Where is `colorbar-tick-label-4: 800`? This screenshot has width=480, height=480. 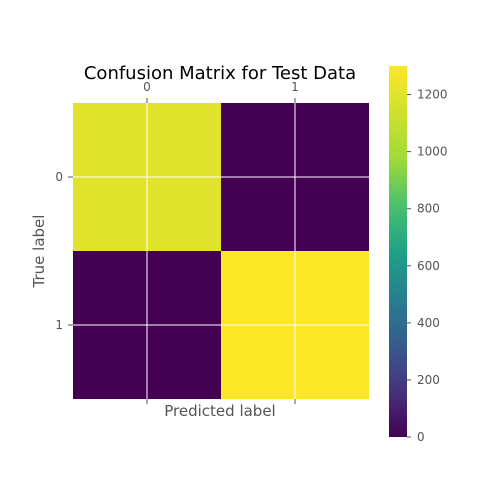
colorbar-tick-label-4: 800 is located at coordinates (428, 209).